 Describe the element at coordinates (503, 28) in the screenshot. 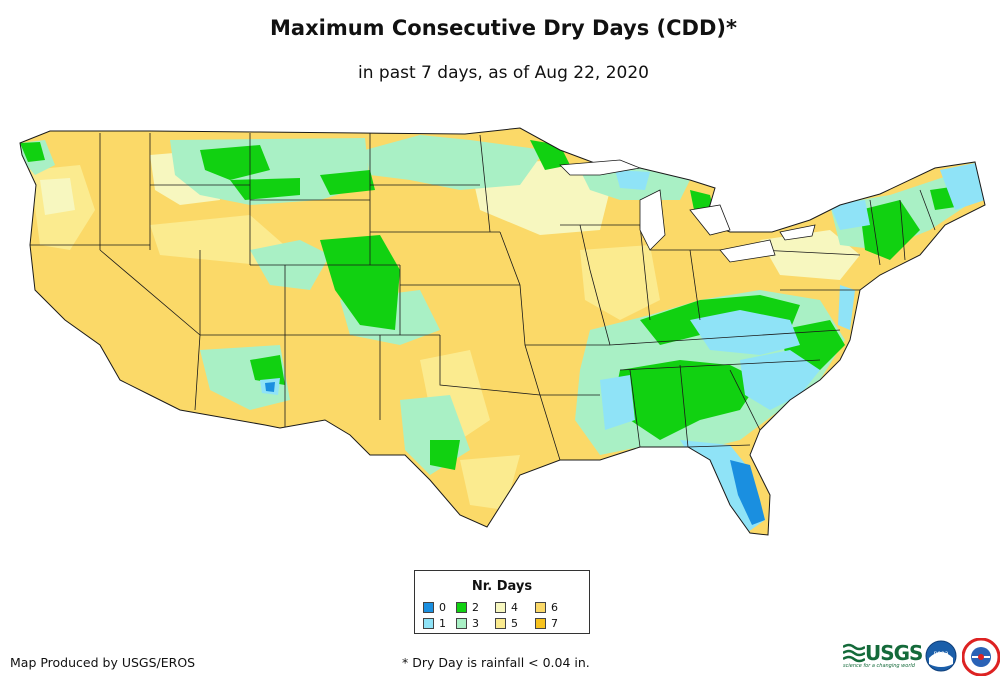

I see `map-title: Maximum Consecutive Dry Days (CDD)*` at that location.